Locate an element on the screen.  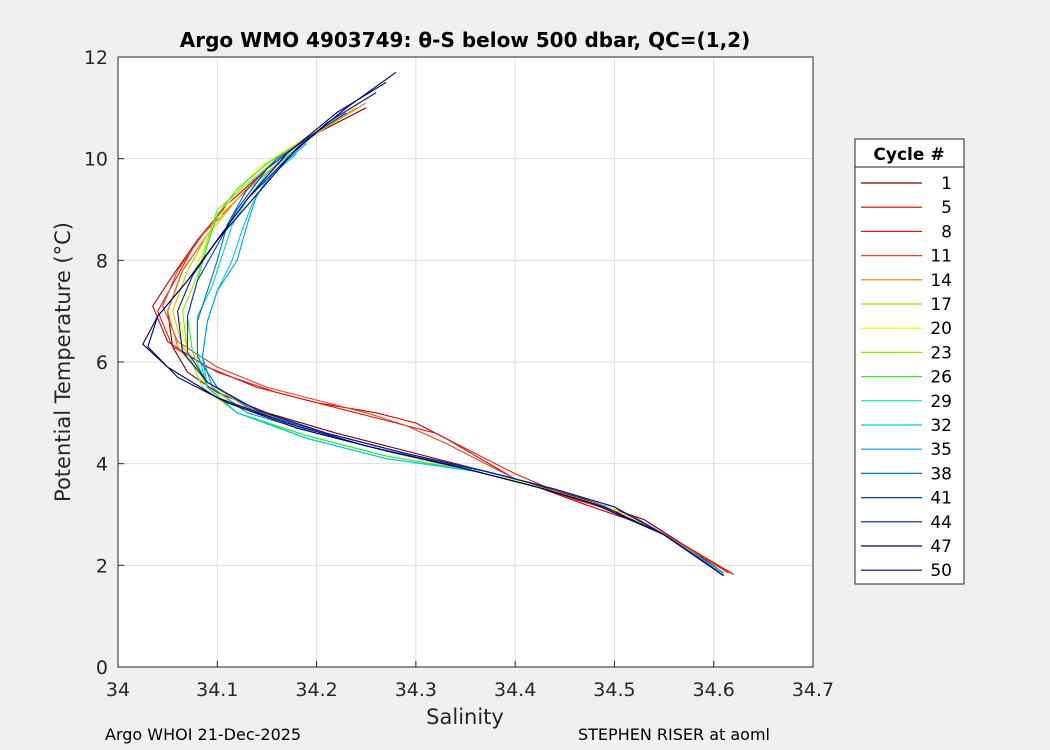
y-tick-label: 6 is located at coordinates (102, 363).